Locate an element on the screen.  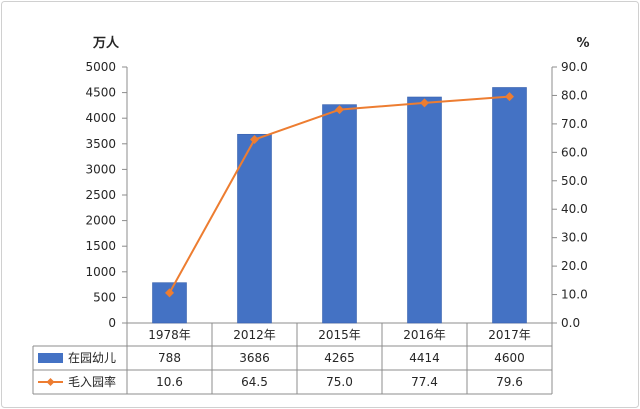
right-y-tick-label: 10.0 is located at coordinates (574, 295).